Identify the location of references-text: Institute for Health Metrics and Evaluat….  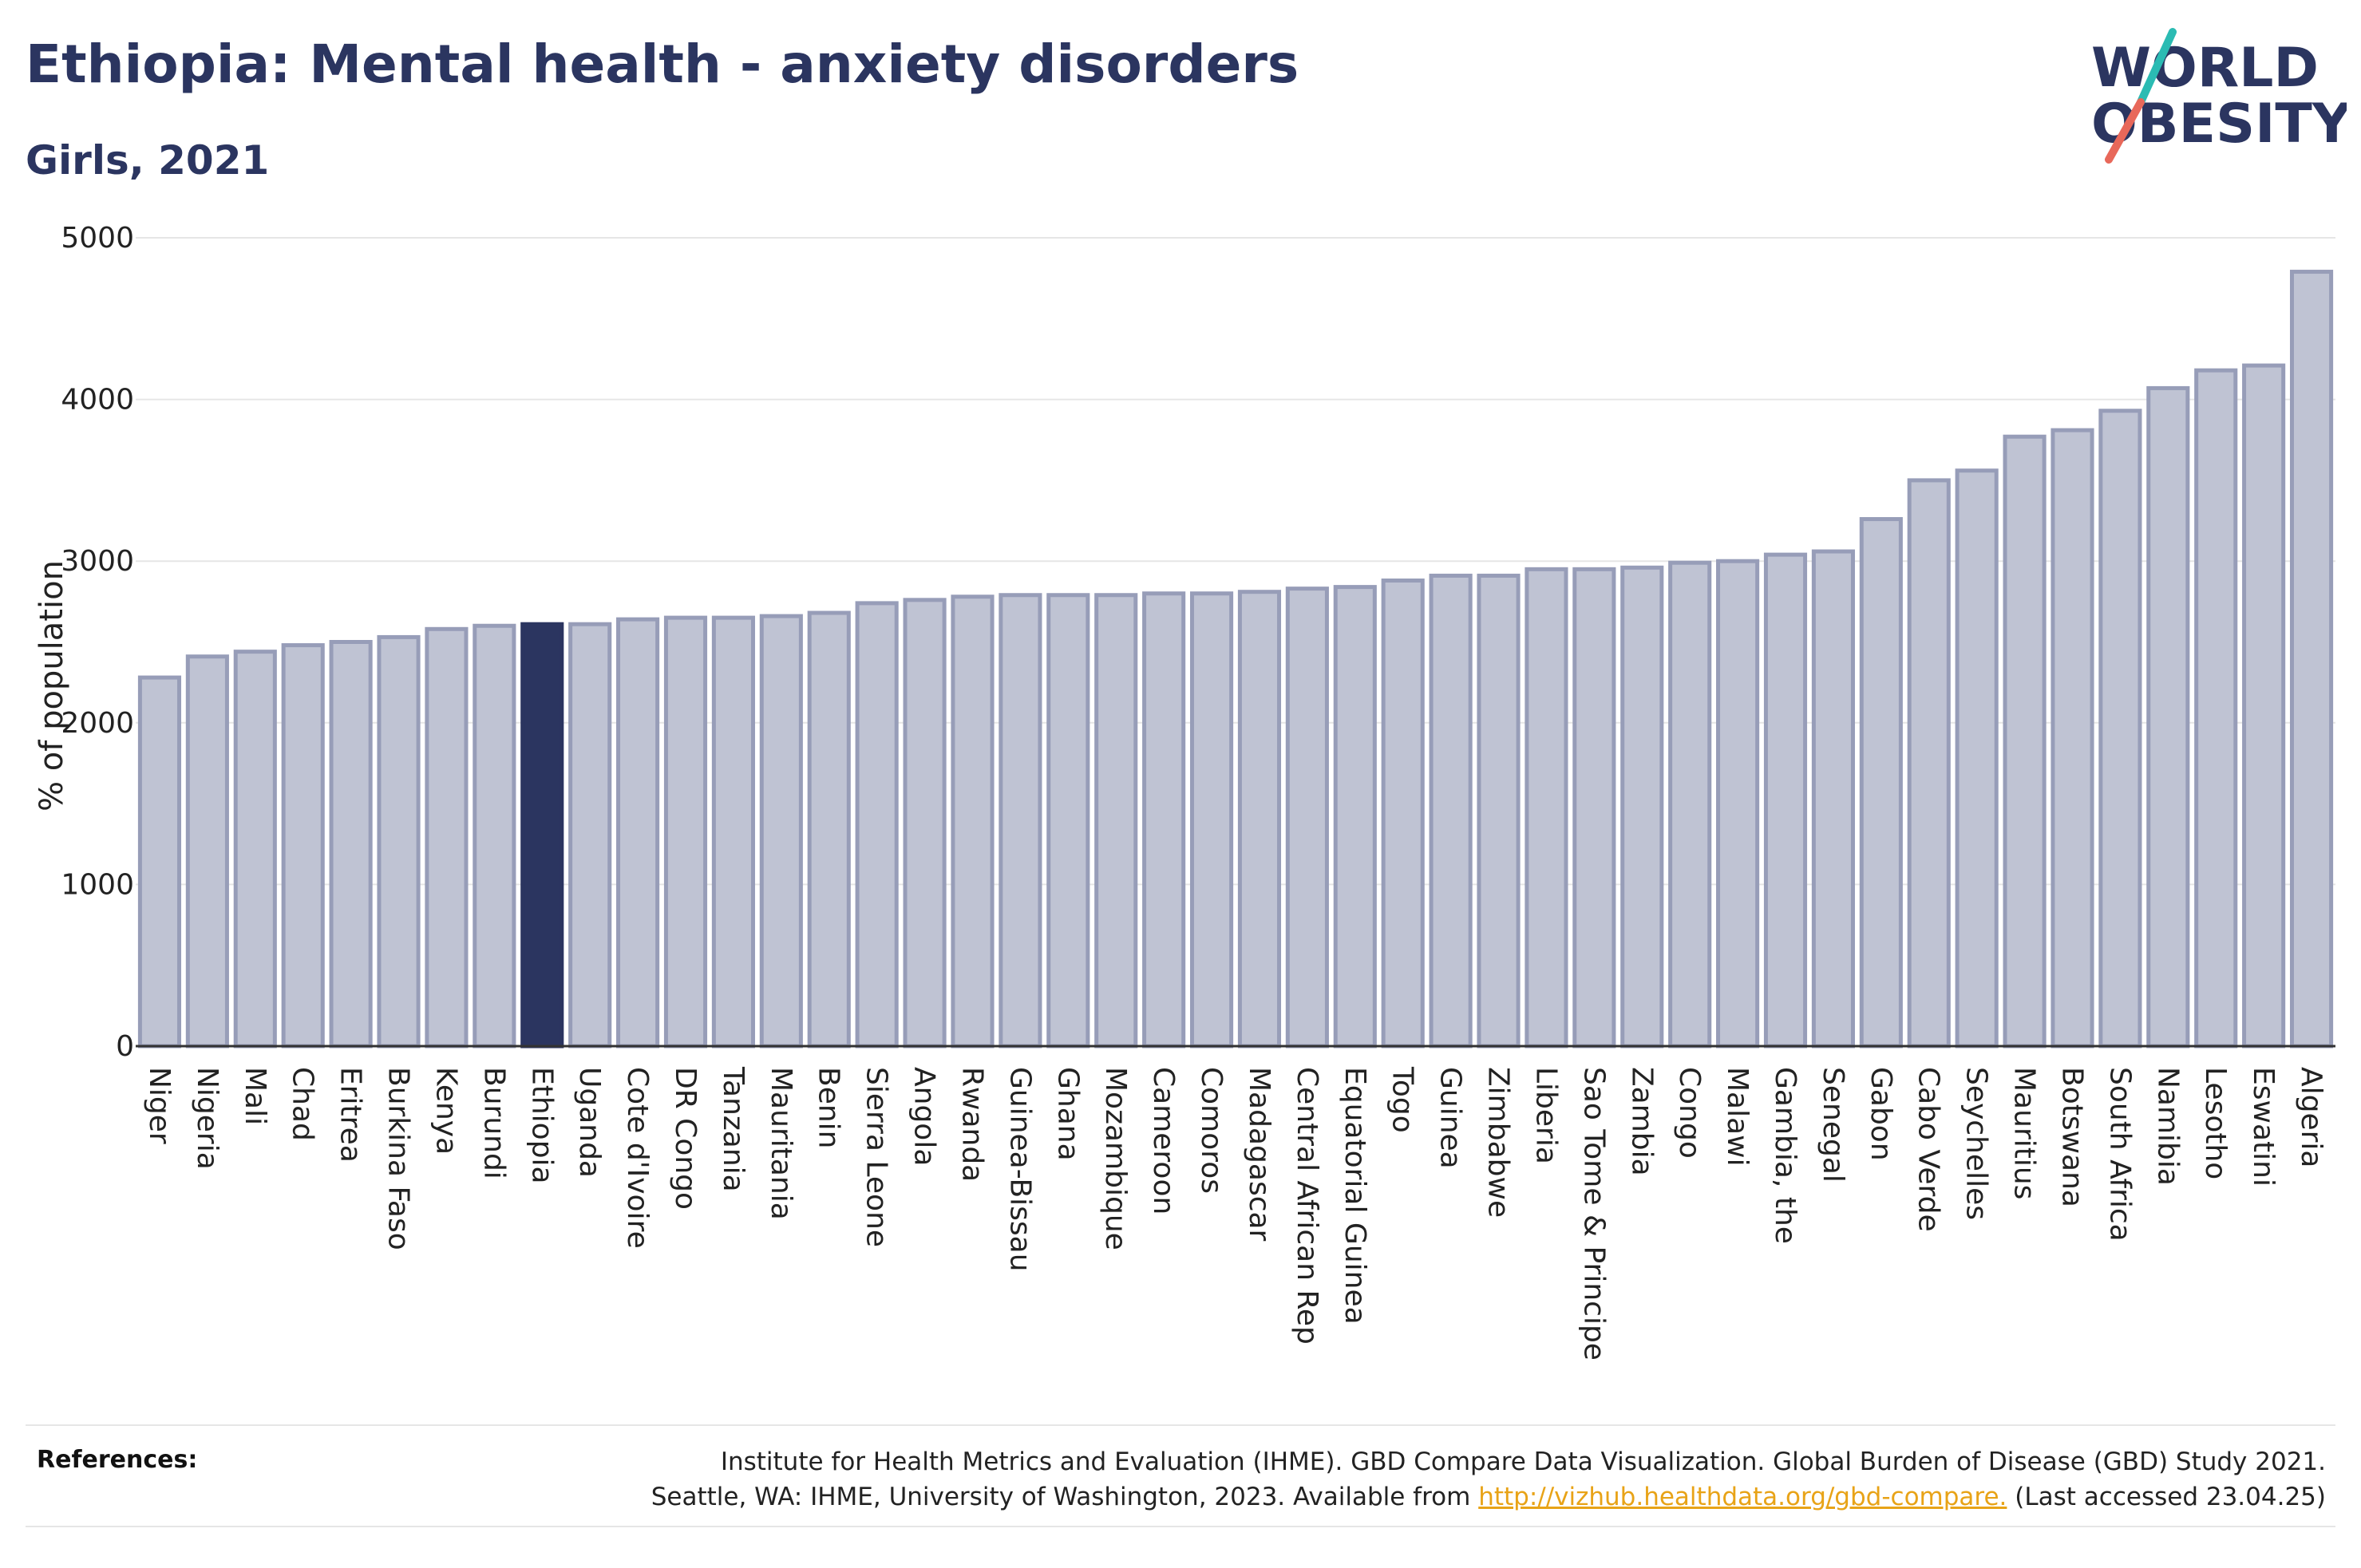
(1408, 1479).